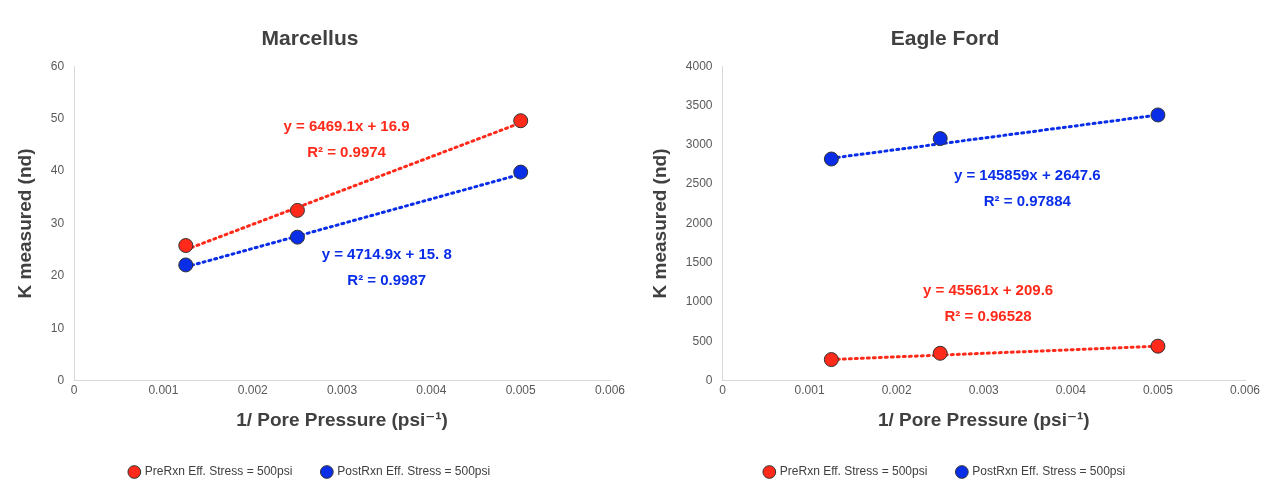  Describe the element at coordinates (57, 275) in the screenshot. I see `y-tick-label: 20` at that location.